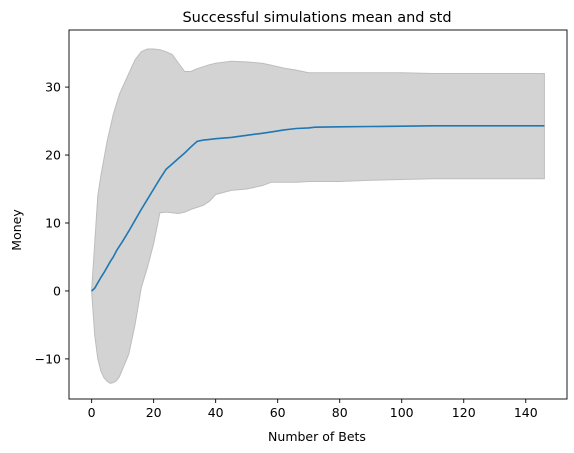  Describe the element at coordinates (278, 412) in the screenshot. I see `x-tick-label: 60` at that location.